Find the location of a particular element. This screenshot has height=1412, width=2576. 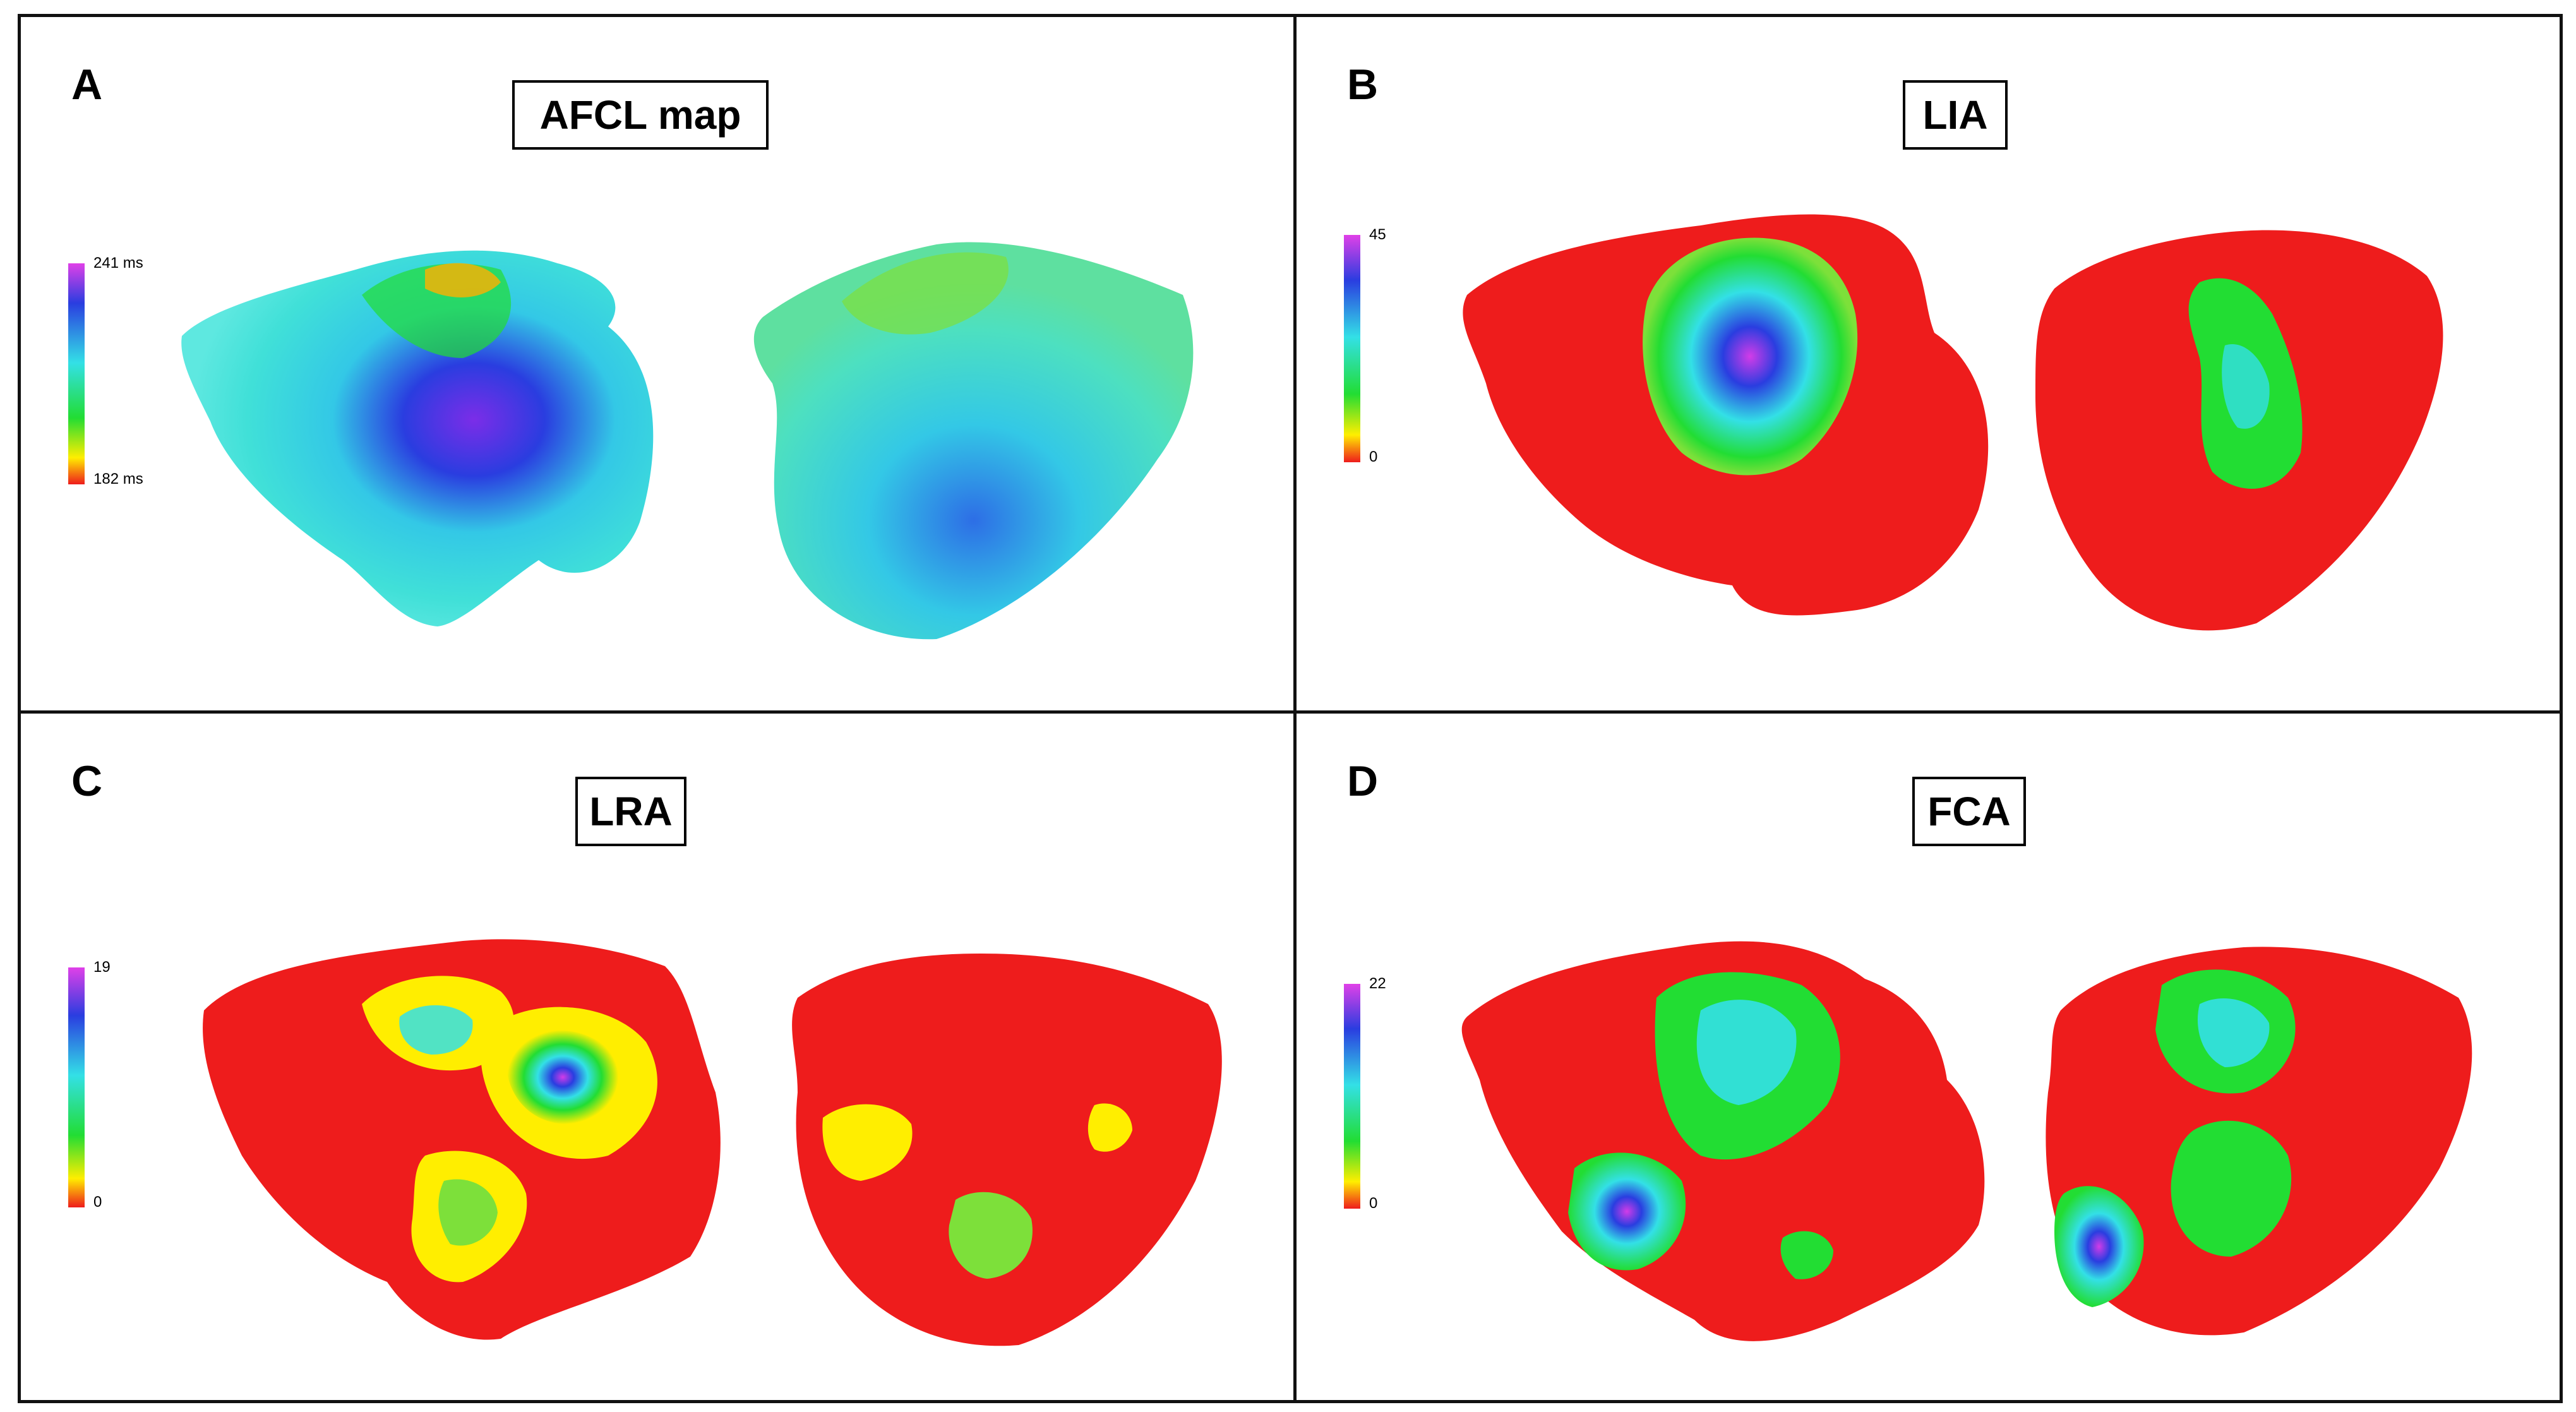

color-scale: 19 0 is located at coordinates (89, 1085).